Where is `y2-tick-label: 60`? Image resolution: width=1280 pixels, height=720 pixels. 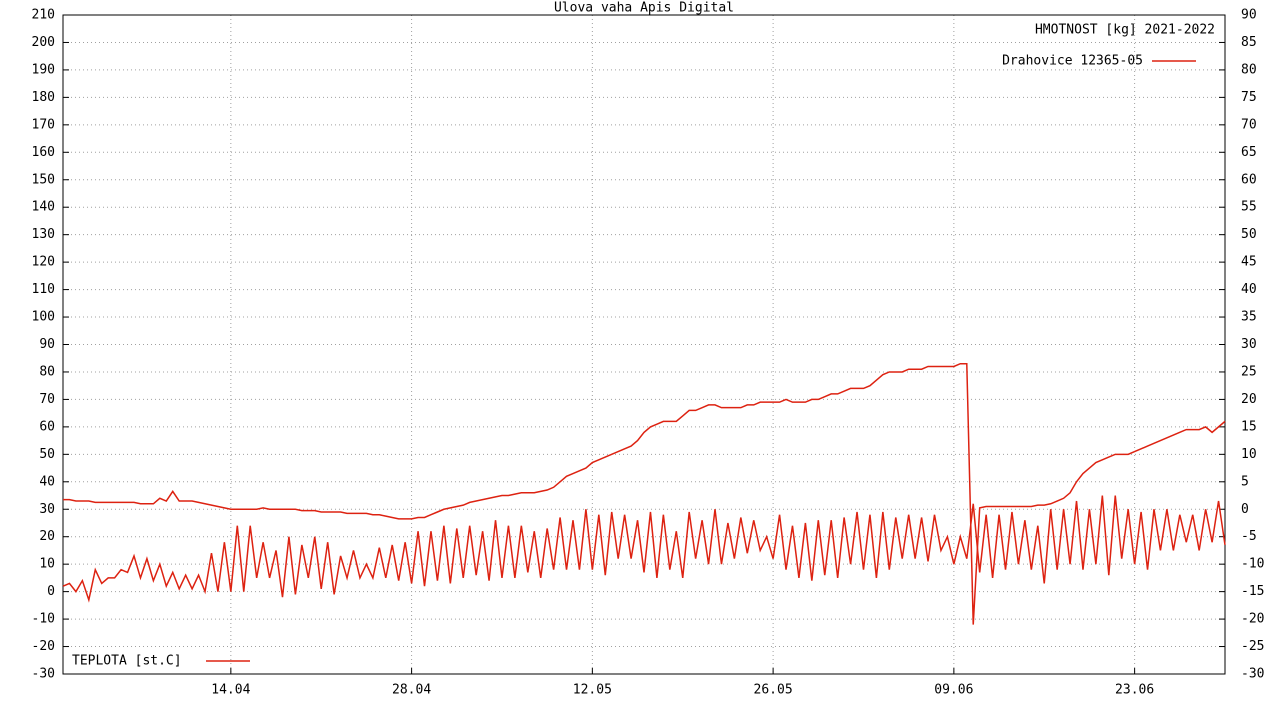
y2-tick-label: 60 is located at coordinates (1249, 179).